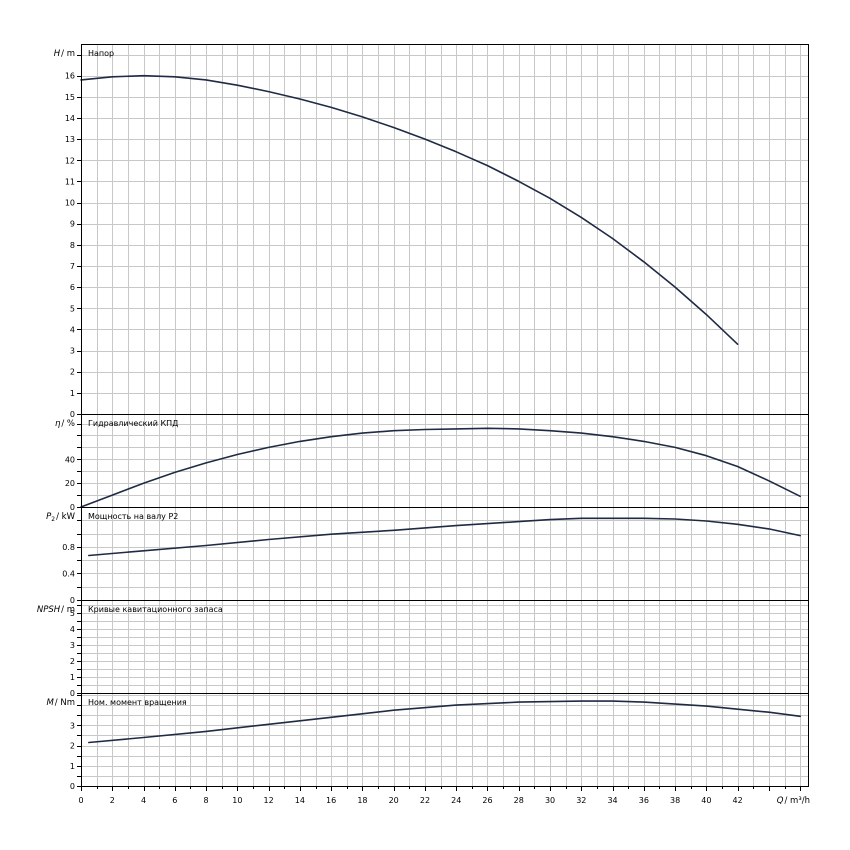 The image size is (850, 850). What do you see at coordinates (68, 424) in the screenshot?
I see `y-axis-unit: / %` at bounding box center [68, 424].